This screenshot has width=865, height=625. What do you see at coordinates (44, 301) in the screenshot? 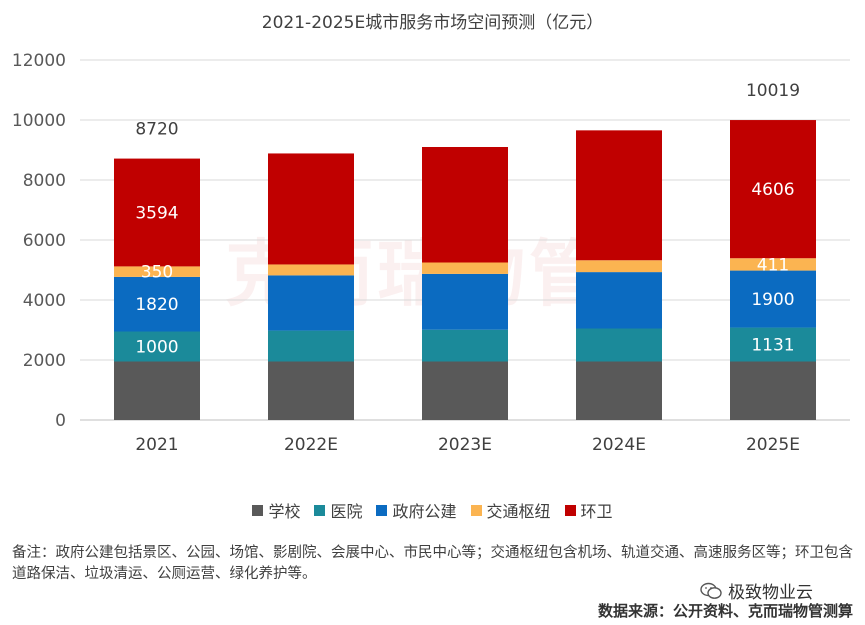
I see `y-tick-label: 4000` at bounding box center [44, 301].